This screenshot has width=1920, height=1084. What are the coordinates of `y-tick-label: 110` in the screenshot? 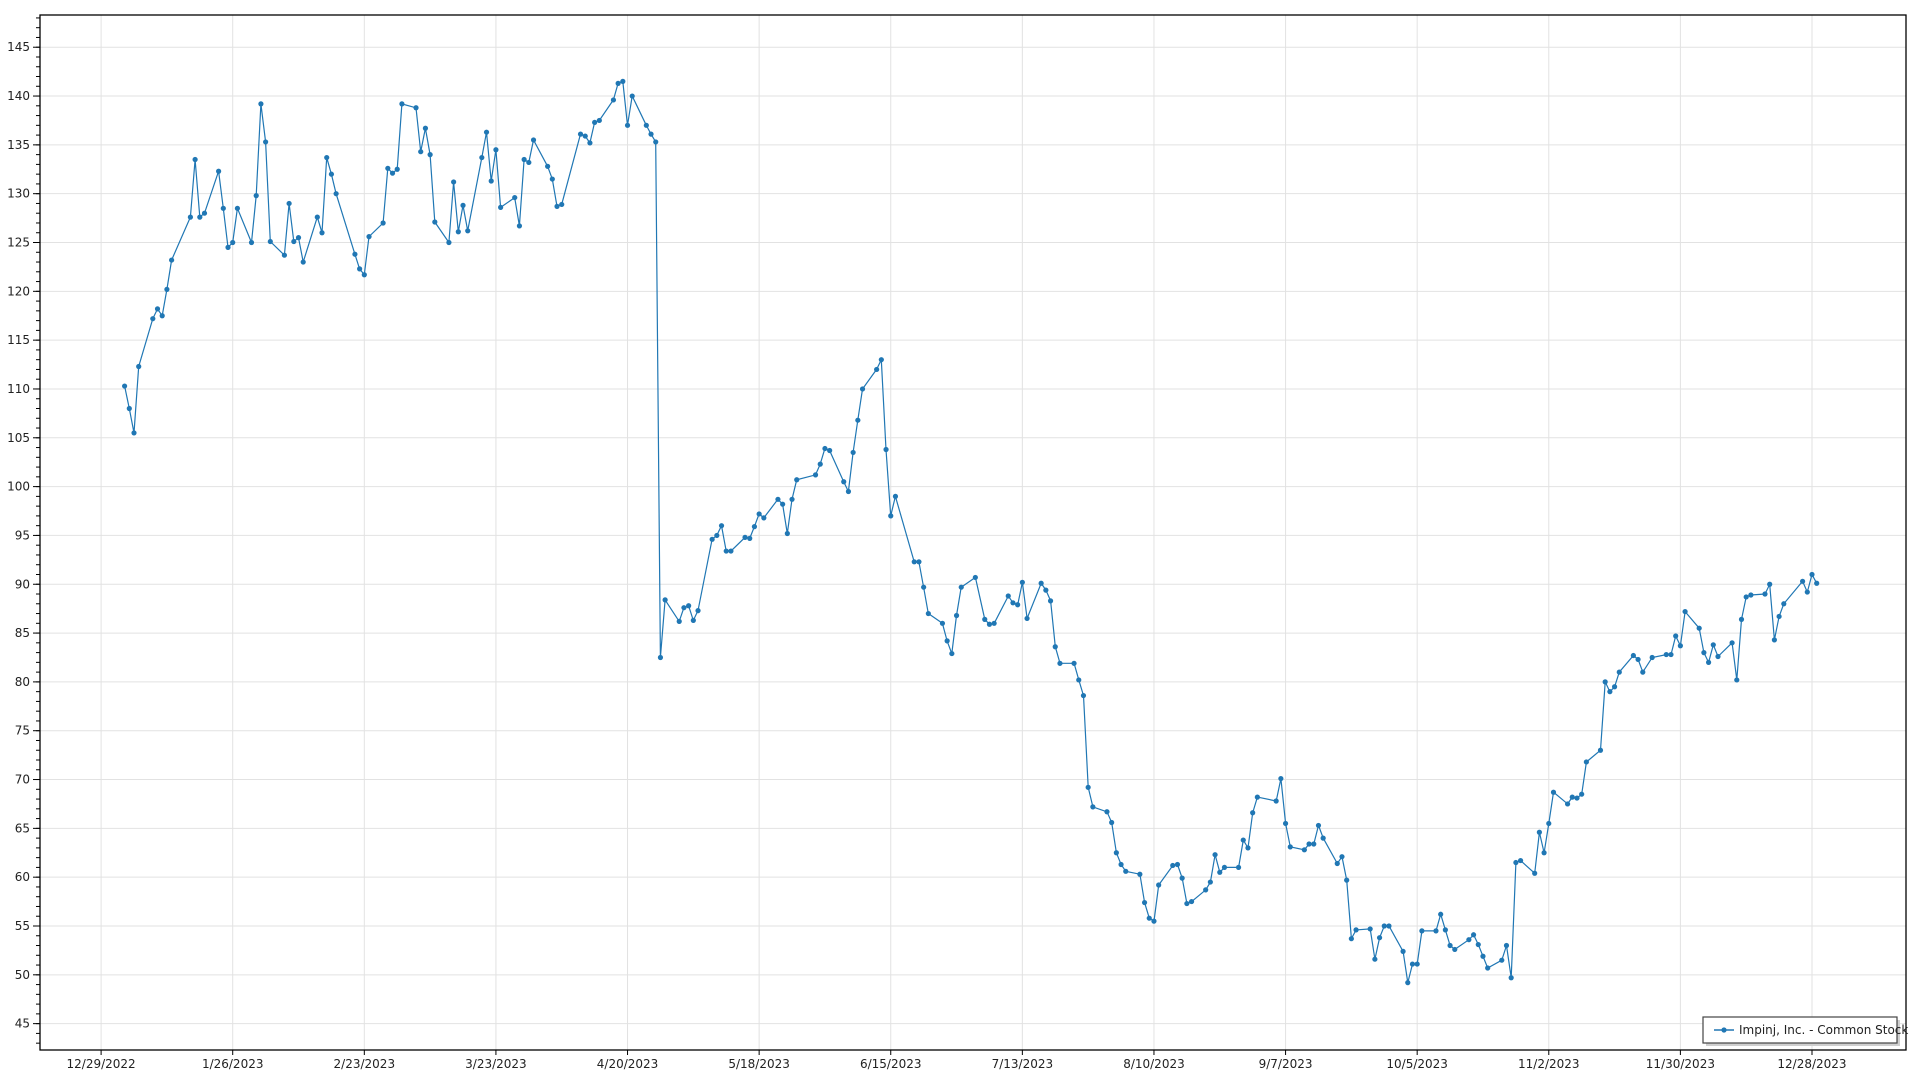 It's located at (18, 389).